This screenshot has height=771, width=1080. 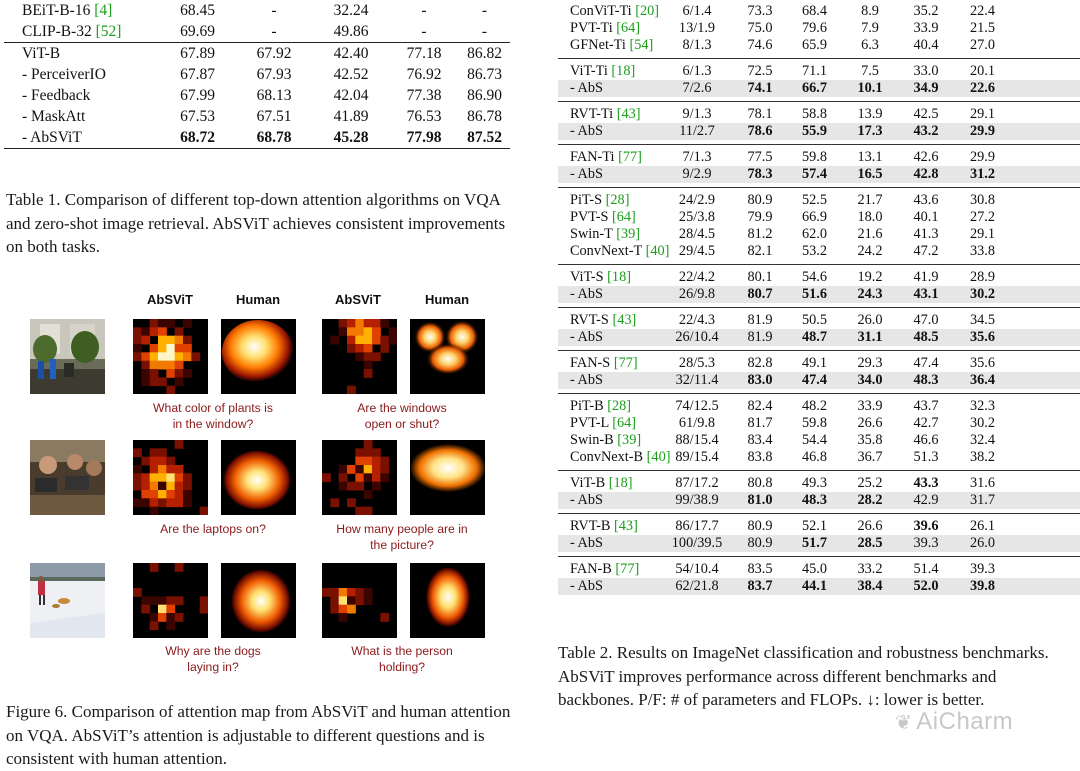 What do you see at coordinates (197, 116) in the screenshot?
I see `table-1-cell: 67.53` at bounding box center [197, 116].